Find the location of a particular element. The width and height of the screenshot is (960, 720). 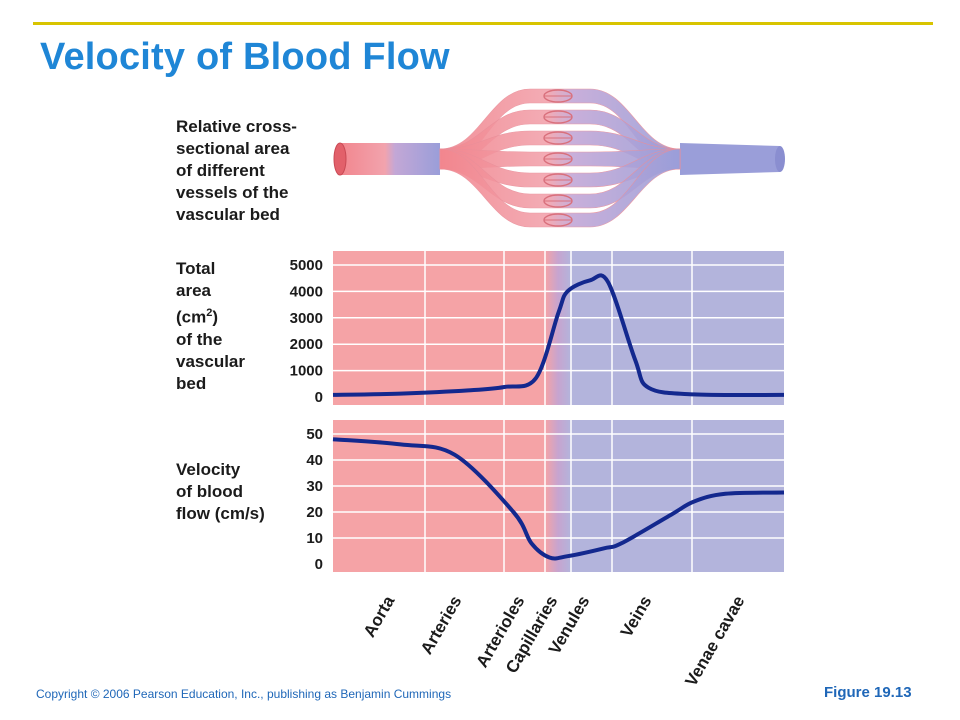

velocity-axis-label: Velocity of blood flow (cm/s) is located at coordinates (220, 492).